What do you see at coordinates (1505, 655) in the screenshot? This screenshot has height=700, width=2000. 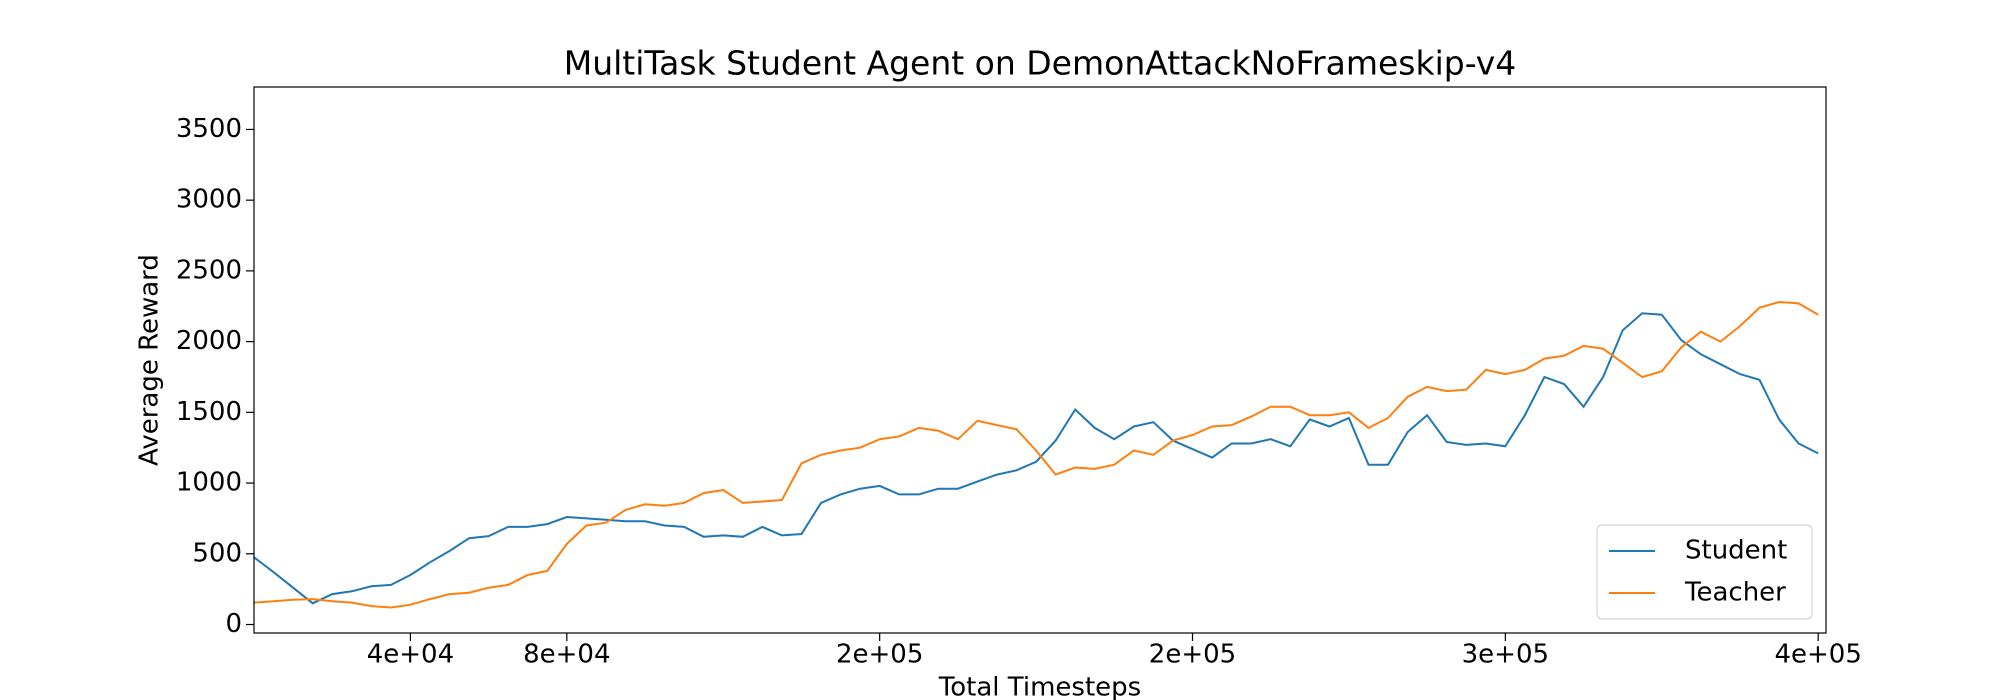 I see `x-tick-label: 3e+05` at bounding box center [1505, 655].